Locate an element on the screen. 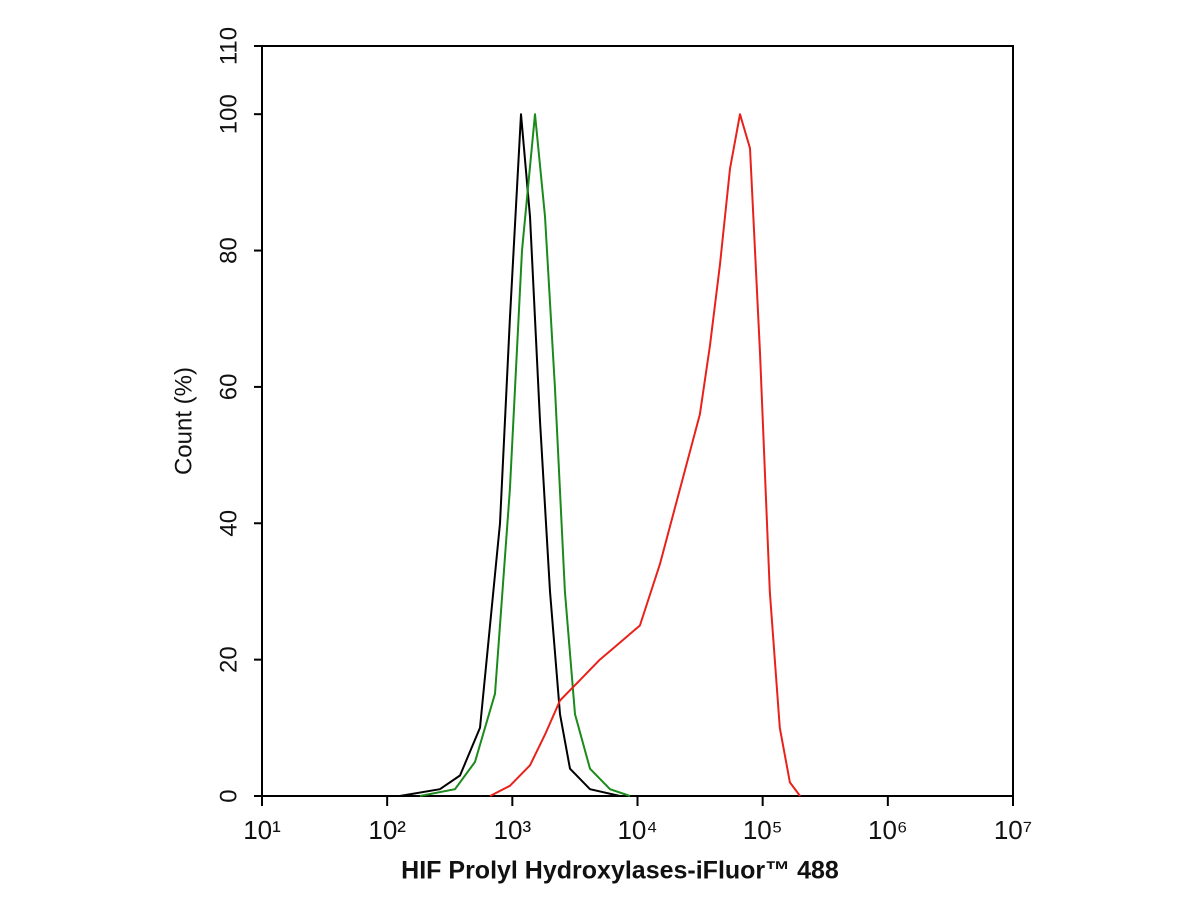 The image size is (1200, 900). x-tick-label: 10² is located at coordinates (387, 830).